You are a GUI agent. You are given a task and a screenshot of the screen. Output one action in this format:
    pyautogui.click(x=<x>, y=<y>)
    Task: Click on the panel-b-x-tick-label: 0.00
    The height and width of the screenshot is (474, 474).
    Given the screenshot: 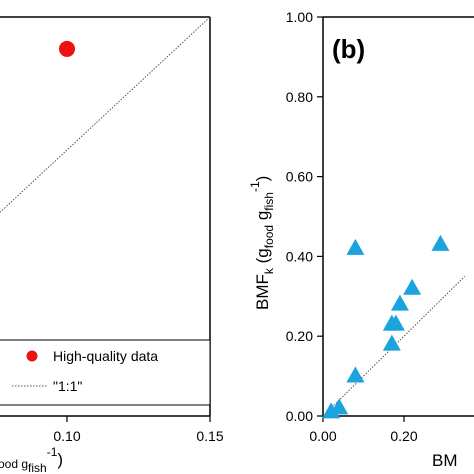 What is the action you would take?
    pyautogui.click(x=322, y=436)
    